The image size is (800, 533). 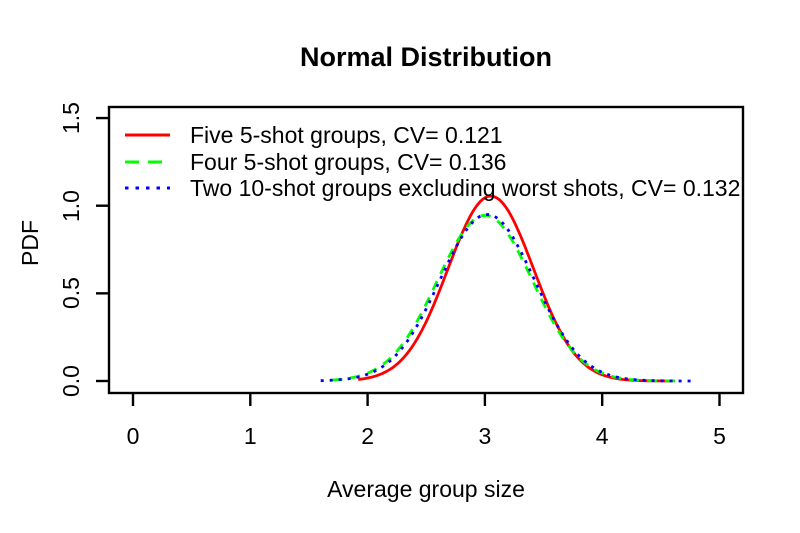 What do you see at coordinates (71, 293) in the screenshot?
I see `y-tick-label-0.5: 0.5` at bounding box center [71, 293].